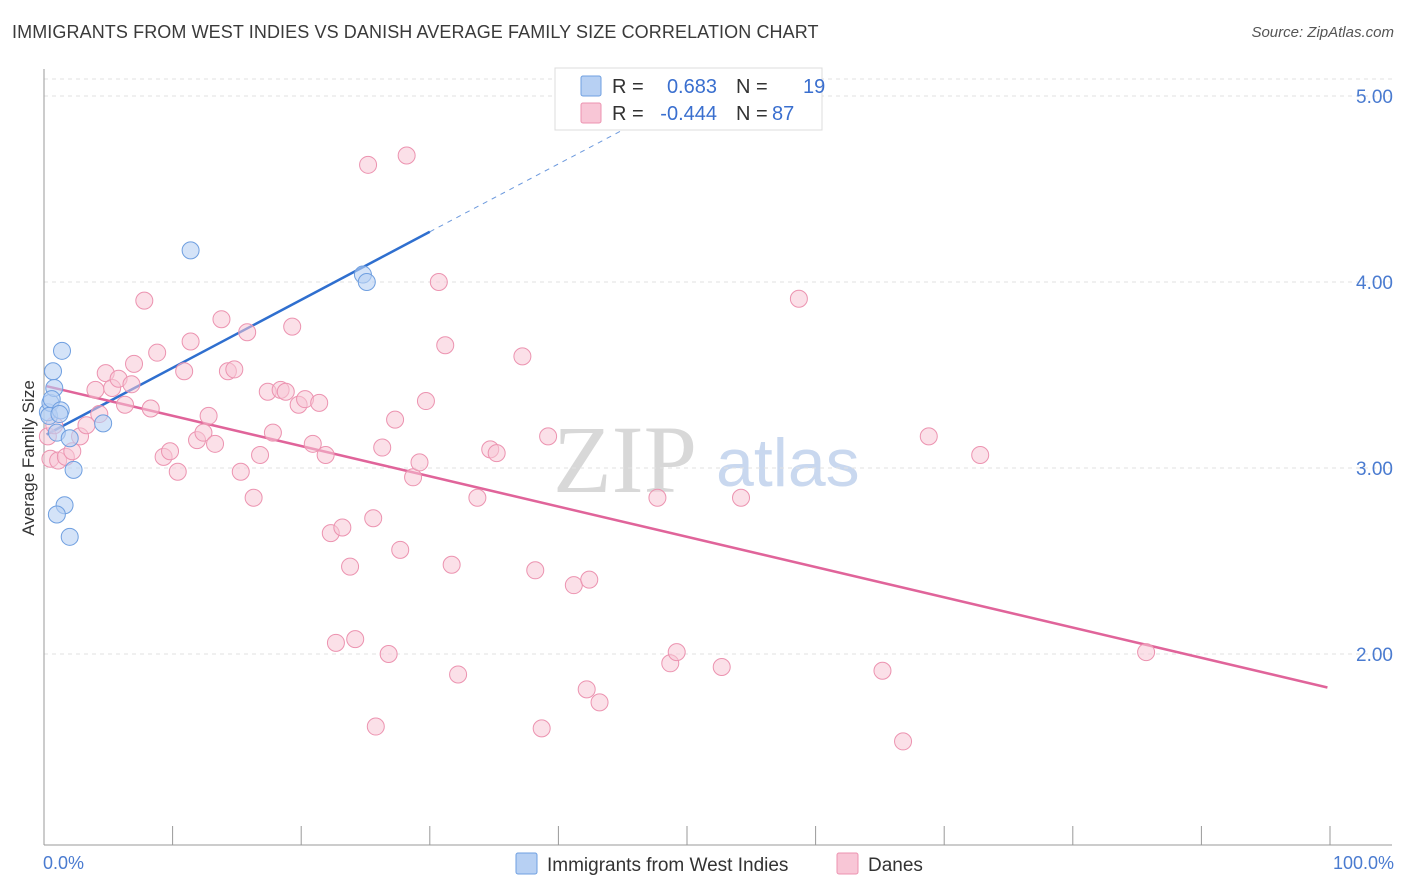 This screenshot has width=1406, height=892. I want to click on trend-line-west-indies, so click(238, 333).